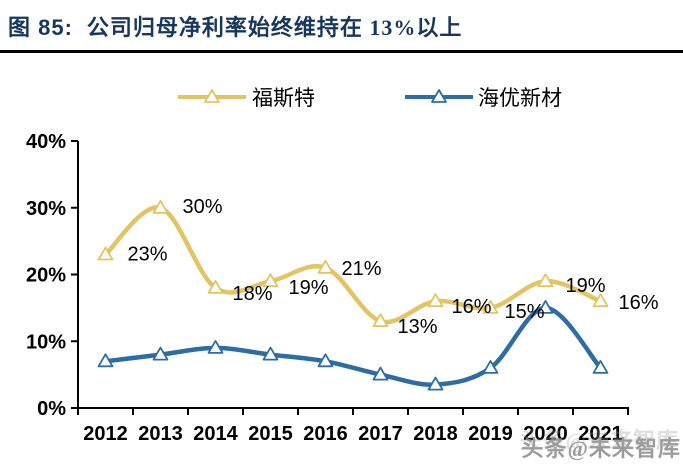  What do you see at coordinates (51, 409) in the screenshot?
I see `y-tick-label: 0%` at bounding box center [51, 409].